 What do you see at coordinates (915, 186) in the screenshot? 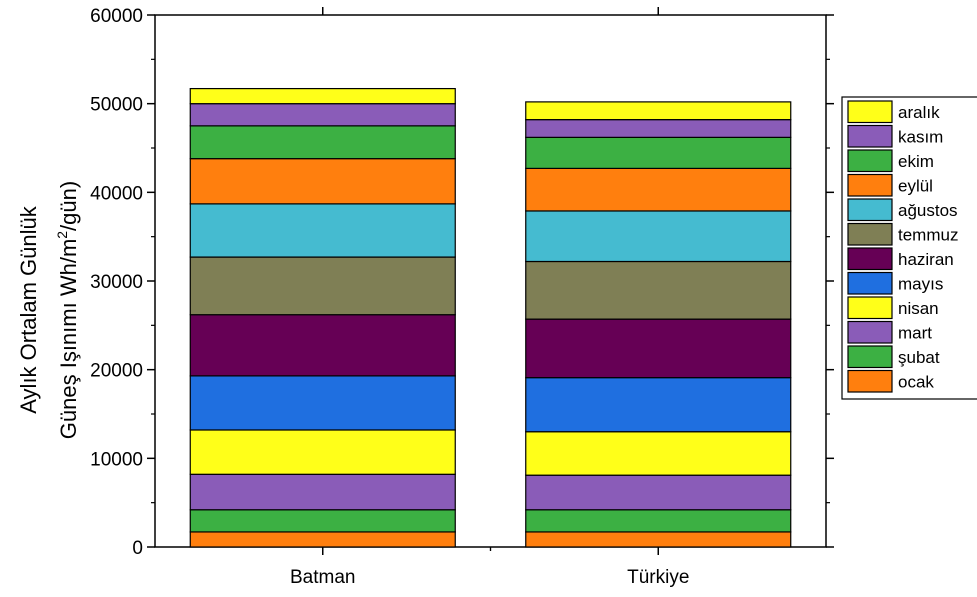
I see `legend-label: eylül` at bounding box center [915, 186].